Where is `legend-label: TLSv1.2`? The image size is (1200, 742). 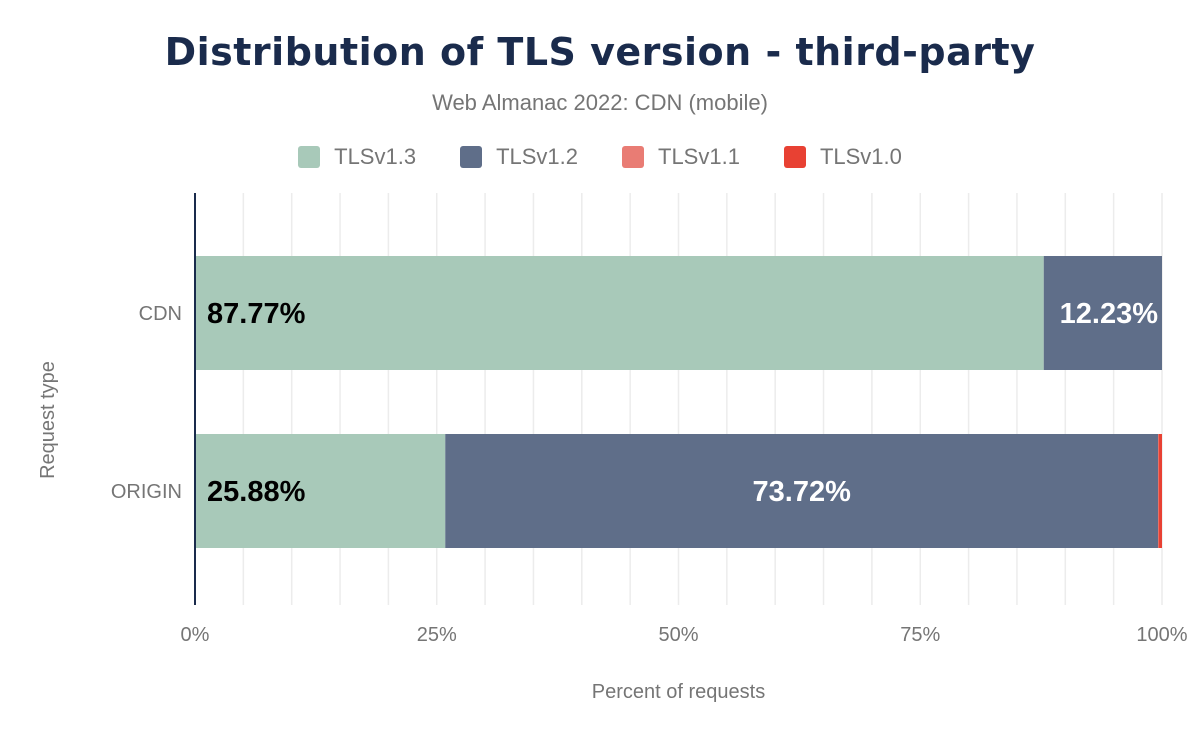 legend-label: TLSv1.2 is located at coordinates (537, 156).